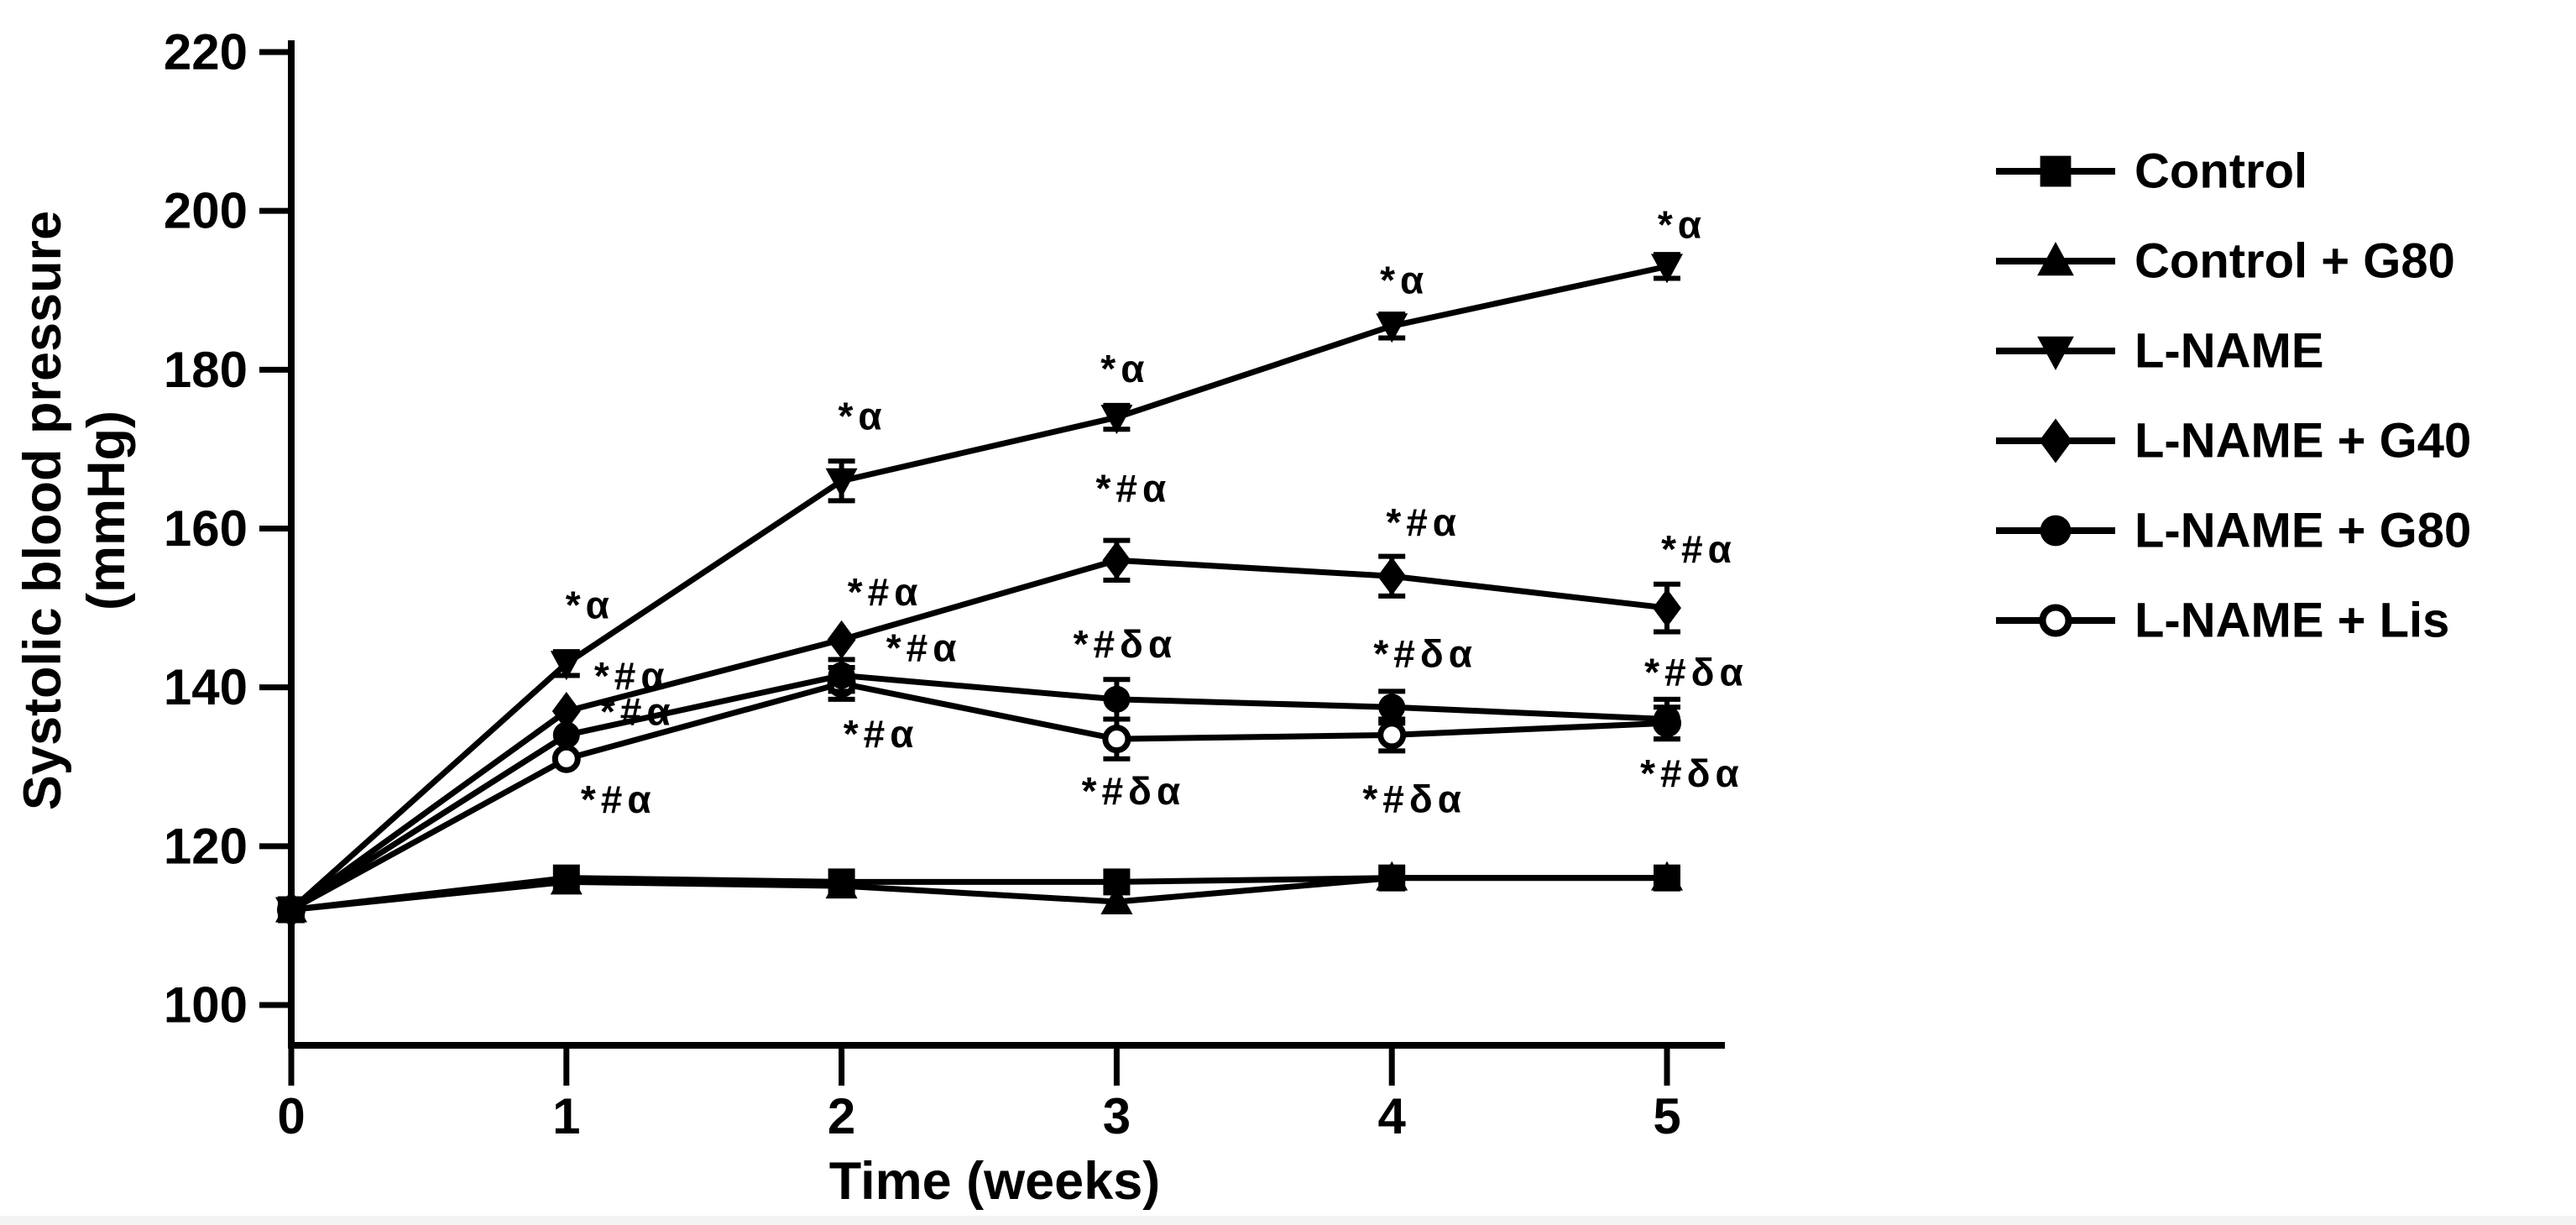  I want to click on legend-marker-circle-open, so click(2055, 620).